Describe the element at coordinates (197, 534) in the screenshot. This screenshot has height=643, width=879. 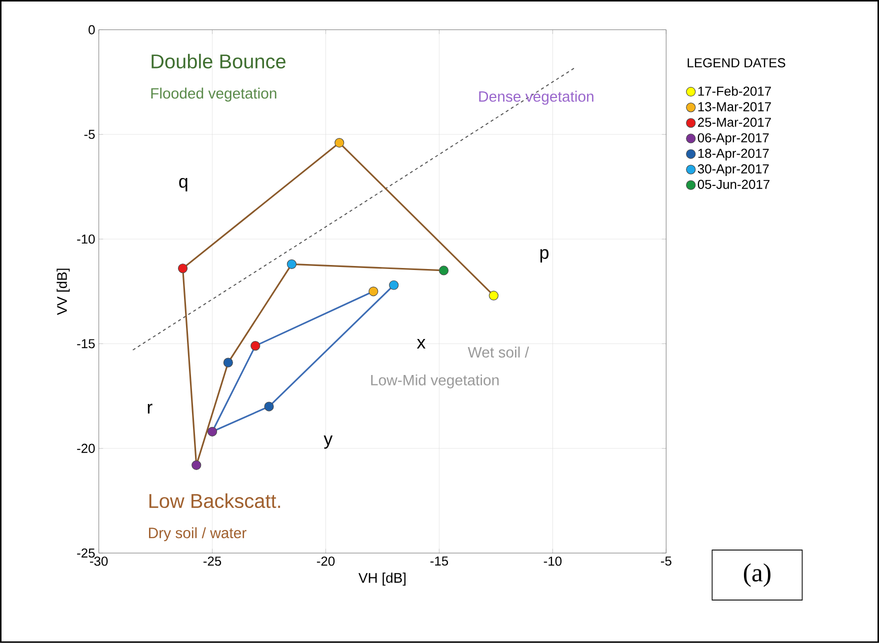
I see `annotation: Dry soil / water` at that location.